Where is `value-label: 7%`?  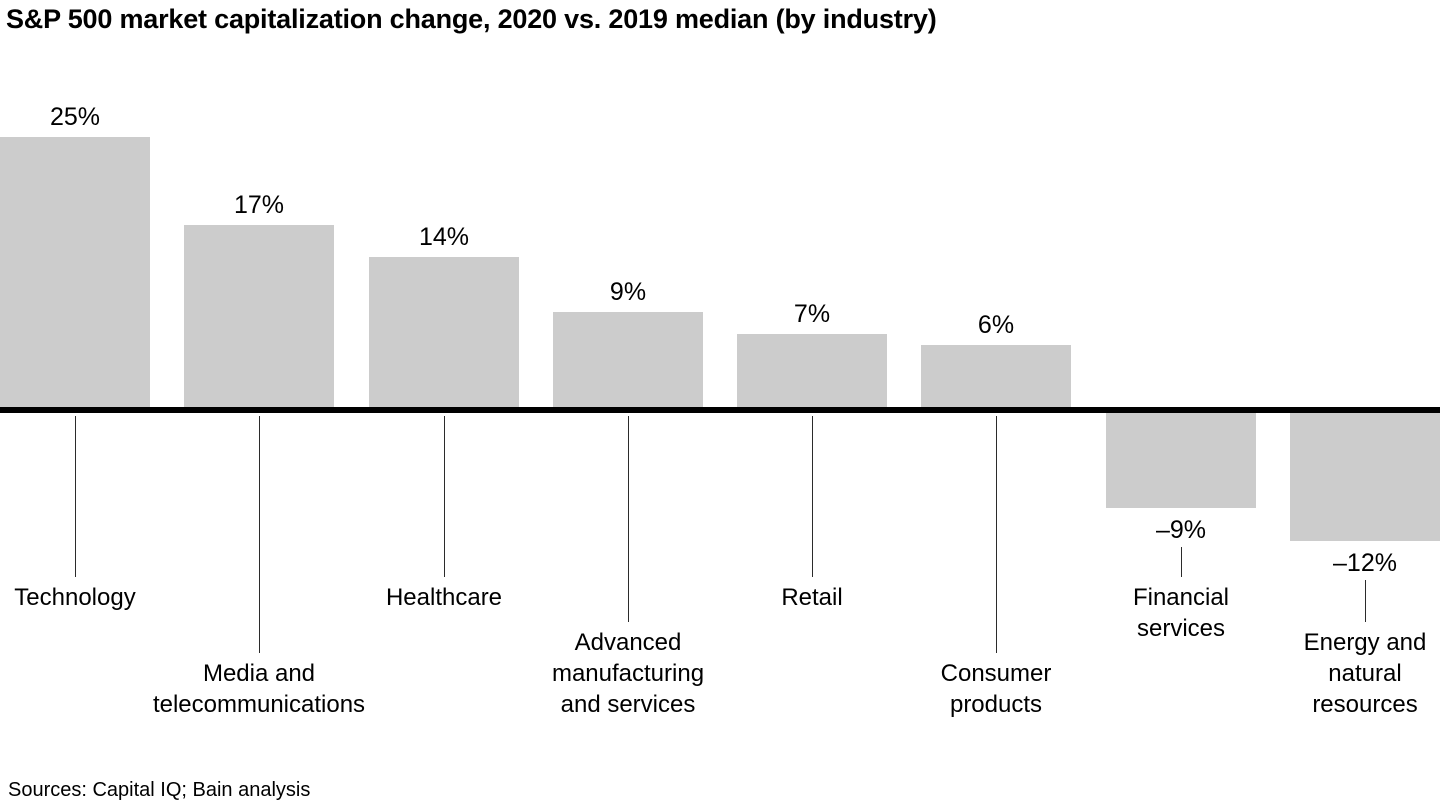 value-label: 7% is located at coordinates (812, 314).